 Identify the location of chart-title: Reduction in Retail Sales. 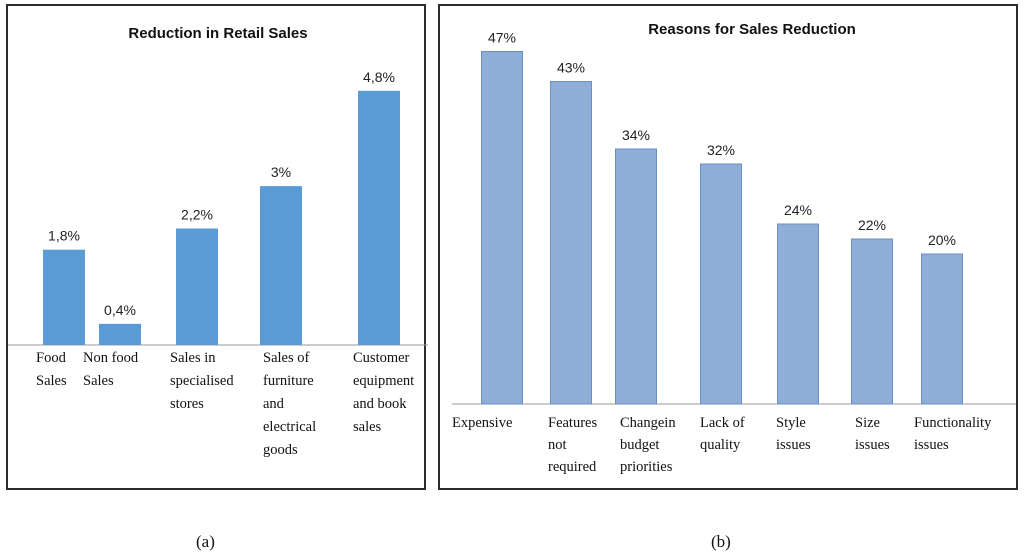
(217, 33).